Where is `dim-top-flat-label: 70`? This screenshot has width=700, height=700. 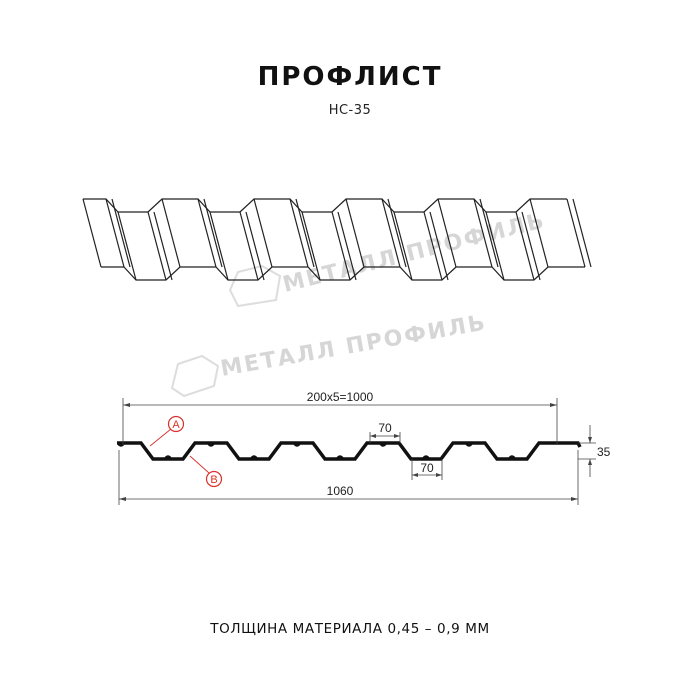 dim-top-flat-label: 70 is located at coordinates (385, 428).